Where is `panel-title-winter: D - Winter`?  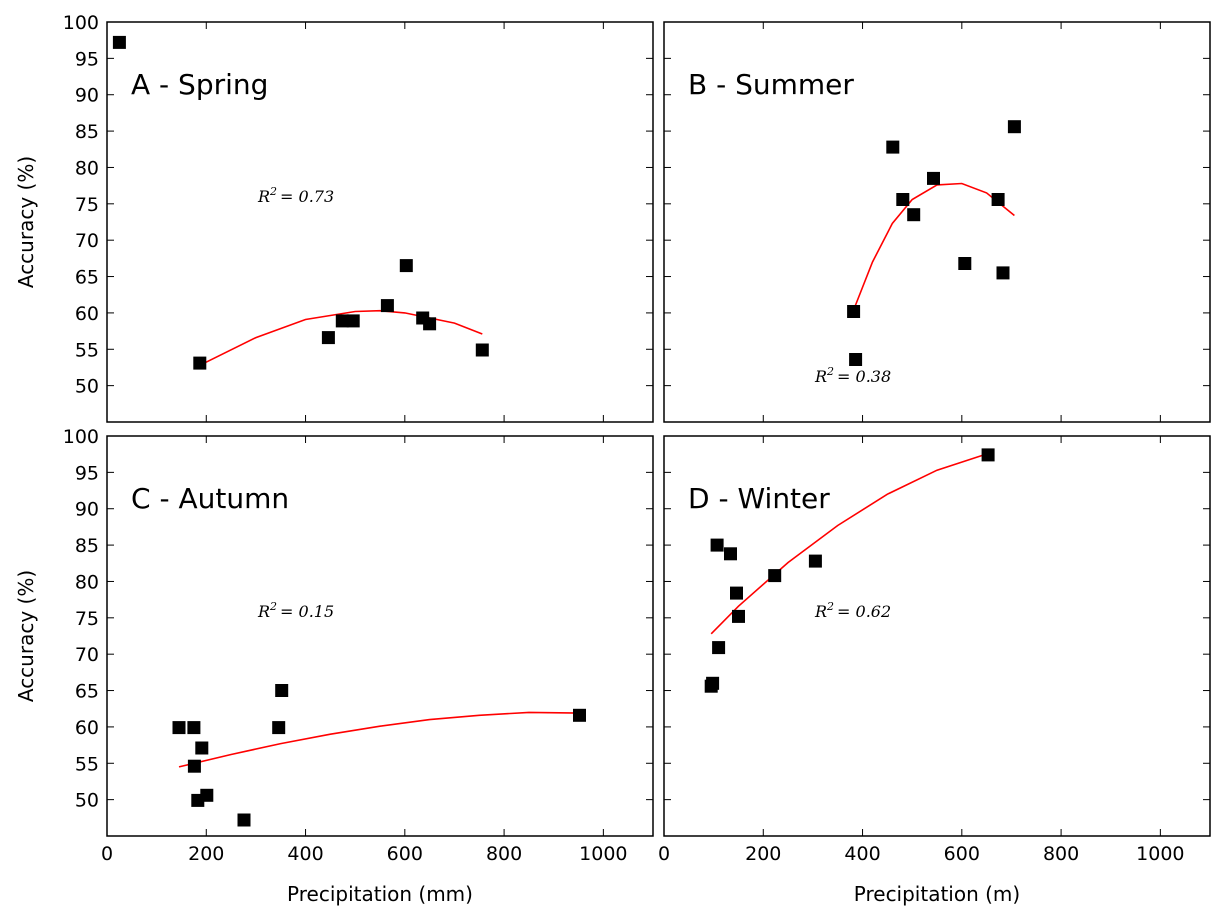
panel-title-winter: D - Winter is located at coordinates (759, 498).